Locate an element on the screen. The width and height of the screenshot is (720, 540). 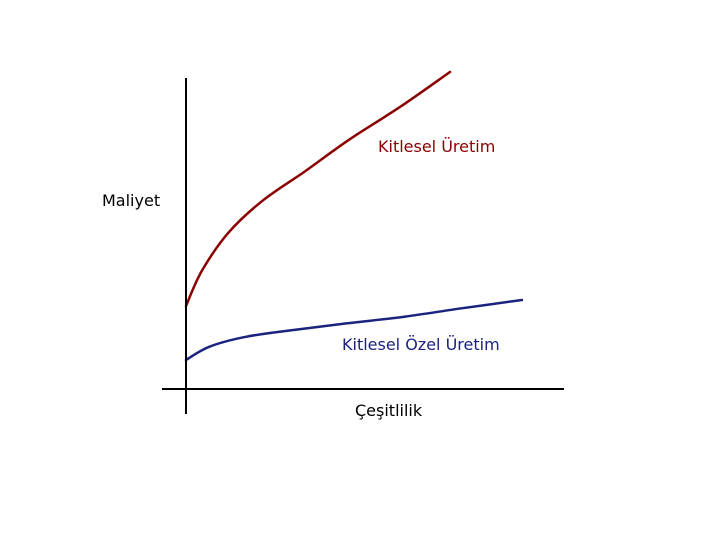
series-line-kitlesel-ozel-uretim is located at coordinates (354, 330).